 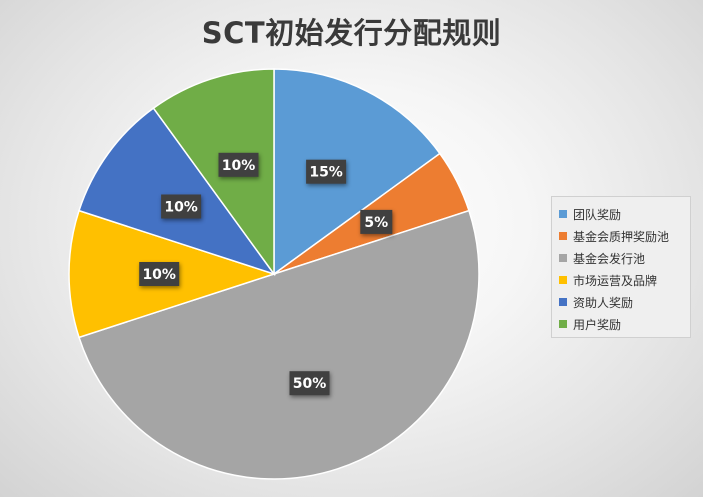 What do you see at coordinates (597, 324) in the screenshot?
I see `legend-label: 用户奖励` at bounding box center [597, 324].